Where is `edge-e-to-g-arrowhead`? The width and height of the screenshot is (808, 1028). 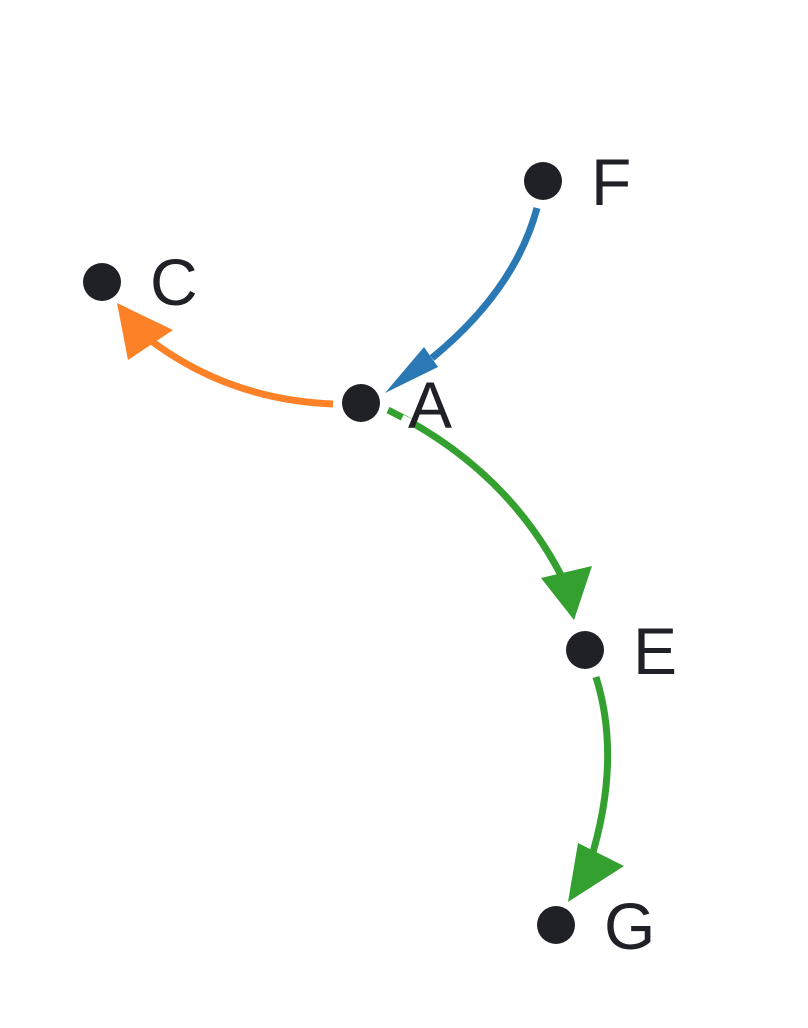
edge-e-to-g-arrowhead is located at coordinates (596, 872).